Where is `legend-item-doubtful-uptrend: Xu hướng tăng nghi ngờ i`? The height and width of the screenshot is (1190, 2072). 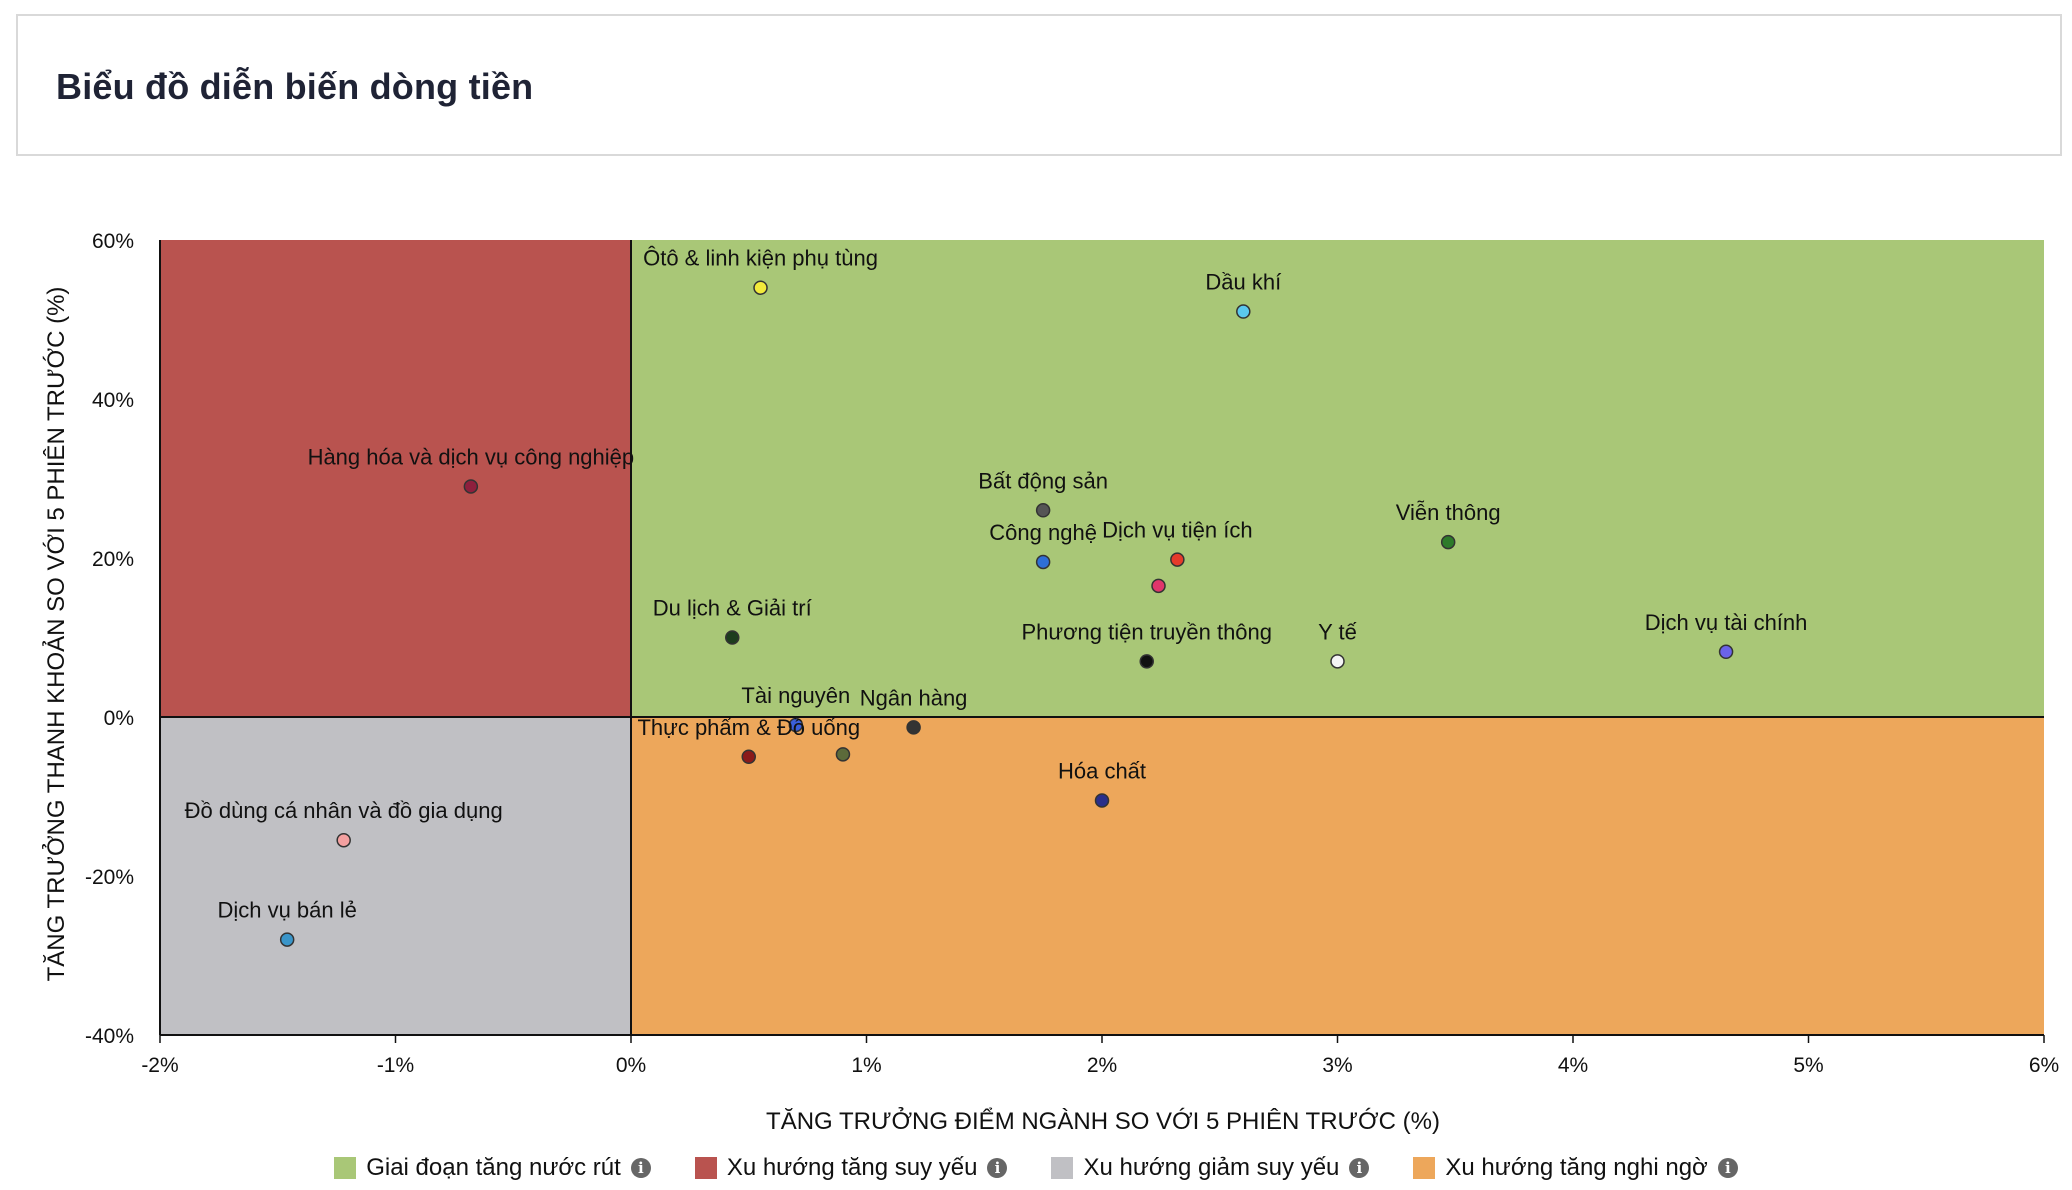 legend-item-doubtful-uptrend: Xu hướng tăng nghi ngờ i is located at coordinates (1575, 1168).